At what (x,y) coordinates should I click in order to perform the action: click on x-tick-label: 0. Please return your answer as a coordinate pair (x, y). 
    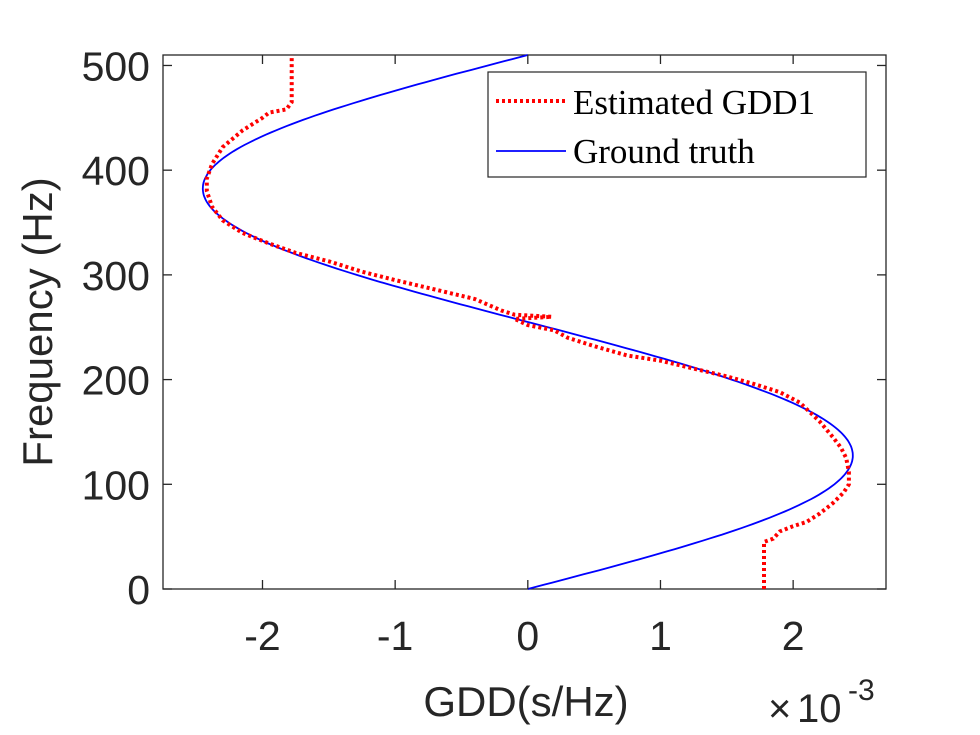
    Looking at the image, I should click on (527, 636).